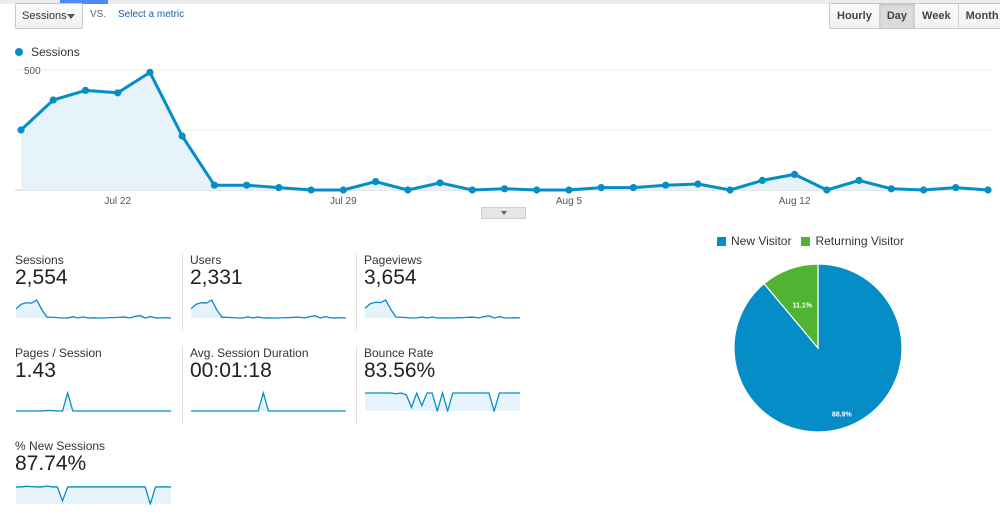 Image resolution: width=1000 pixels, height=517 pixels. I want to click on metric-tile-value: 83.56%, so click(400, 370).